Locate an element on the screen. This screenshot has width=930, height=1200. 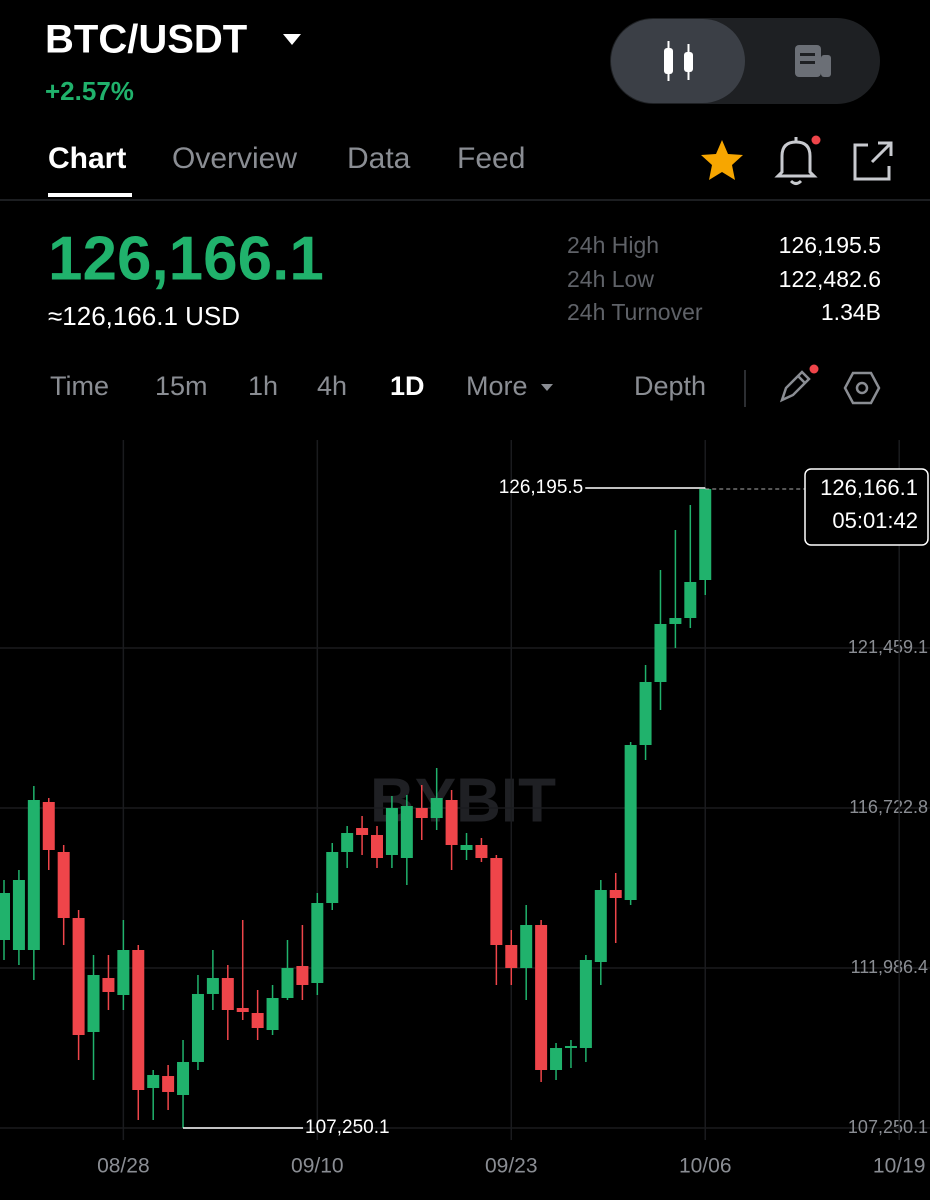
stat-label: 24h High is located at coordinates (613, 245).